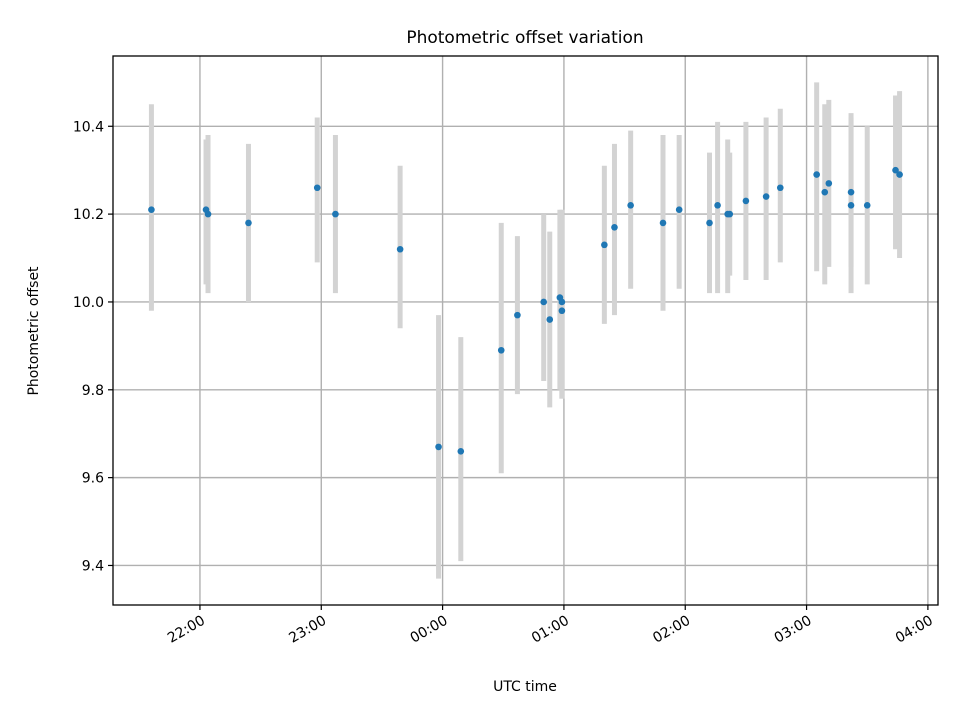  I want to click on y-tick-label: 9.4, so click(93, 566).